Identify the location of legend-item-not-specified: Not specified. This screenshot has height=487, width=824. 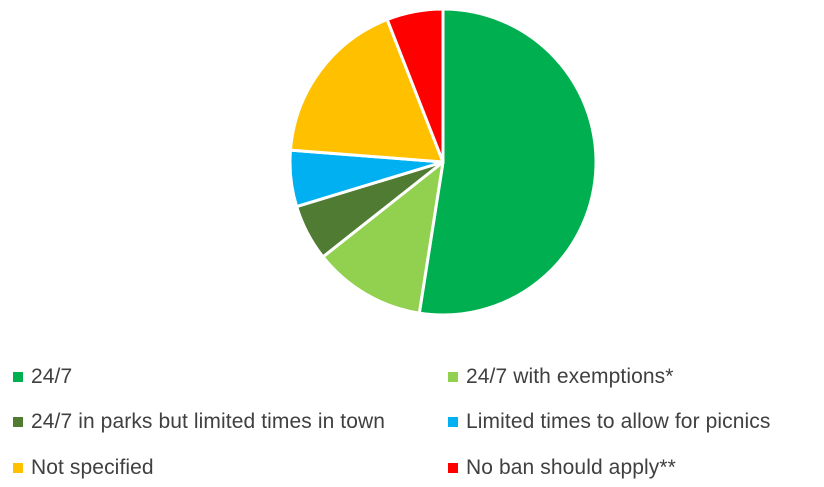
(83, 468).